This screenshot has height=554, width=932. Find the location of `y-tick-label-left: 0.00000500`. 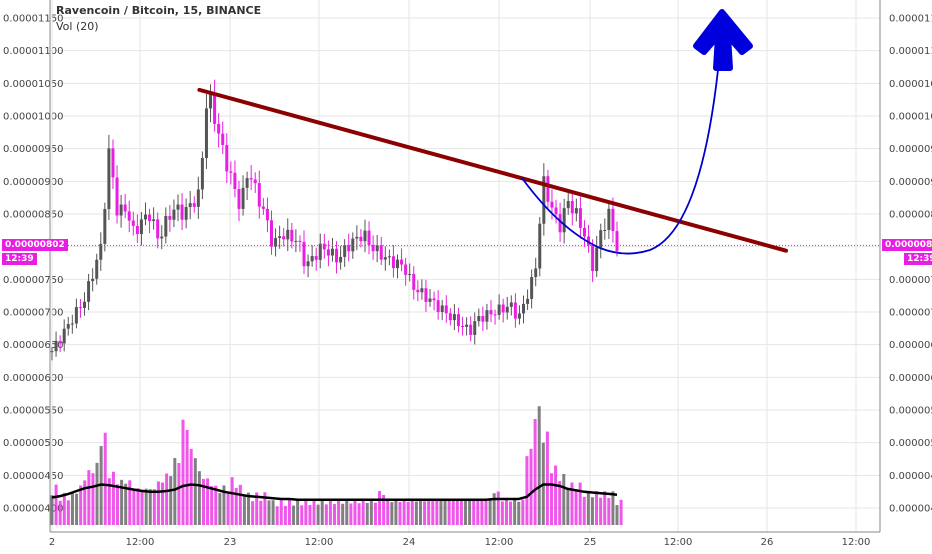

y-tick-label-left: 0.00000500 is located at coordinates (33, 443).